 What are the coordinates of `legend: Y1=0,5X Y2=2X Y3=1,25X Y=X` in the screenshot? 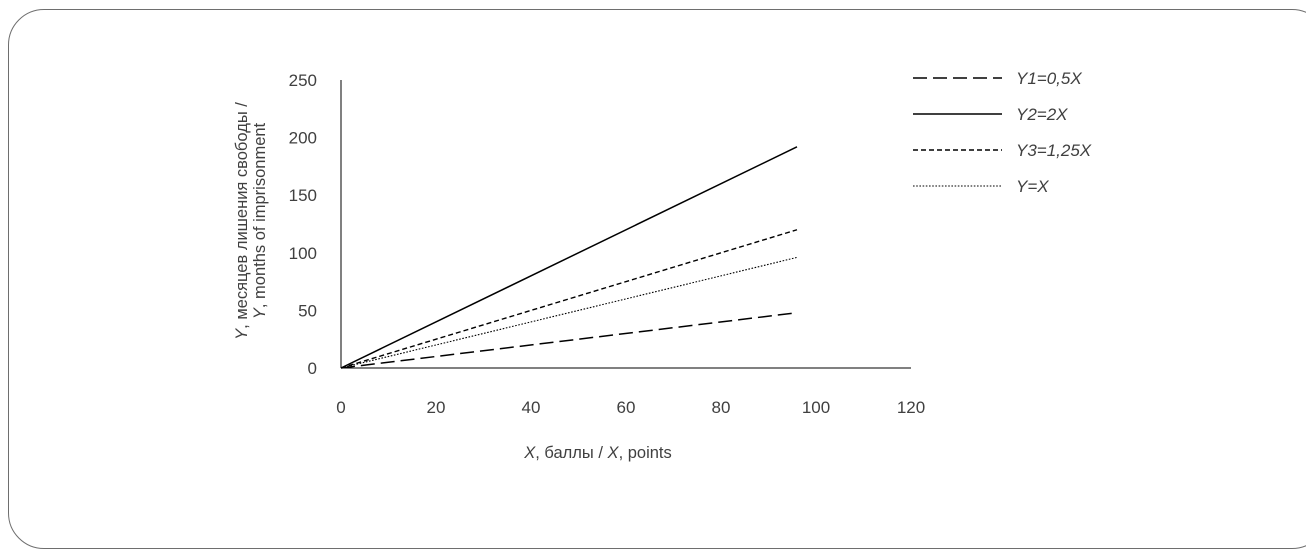 It's located at (1002, 132).